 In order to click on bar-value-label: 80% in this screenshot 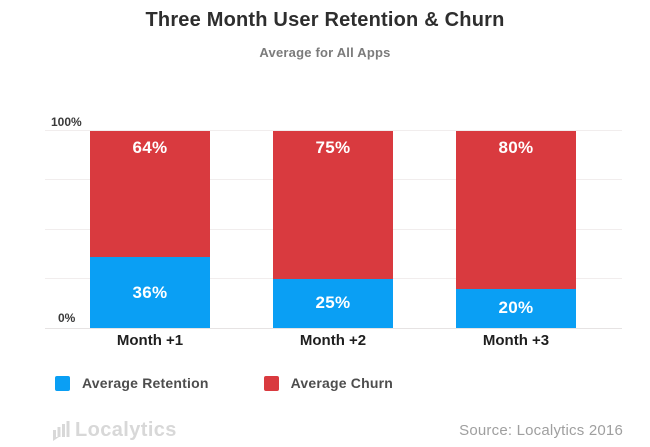, I will do `click(516, 148)`.